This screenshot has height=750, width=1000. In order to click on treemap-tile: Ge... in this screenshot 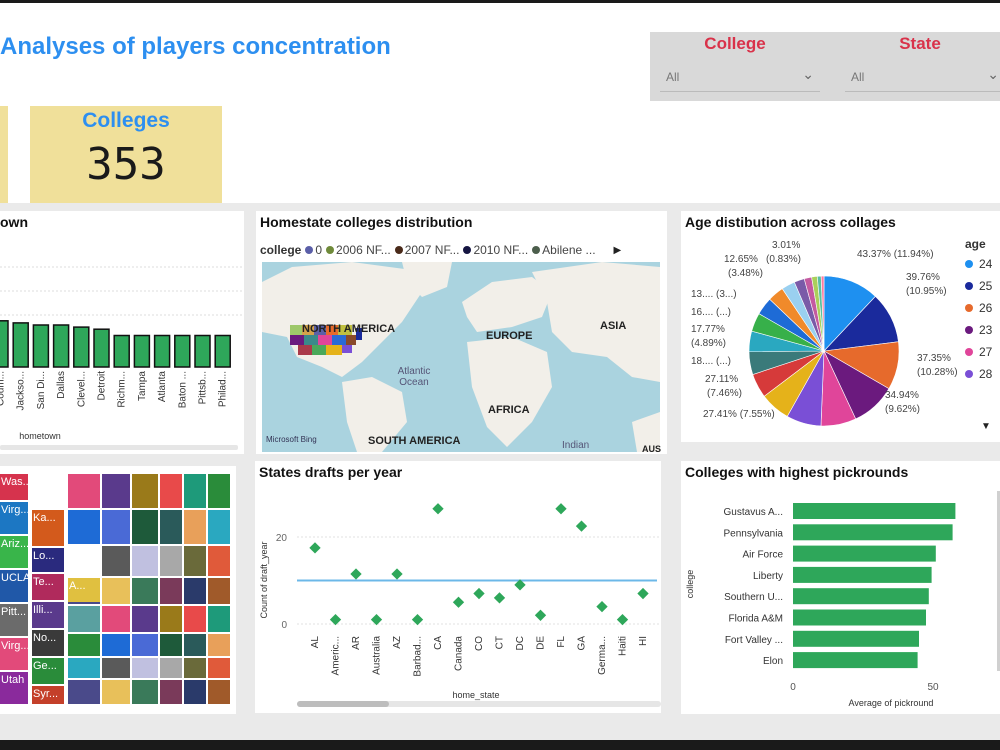, I will do `click(48, 671)`.